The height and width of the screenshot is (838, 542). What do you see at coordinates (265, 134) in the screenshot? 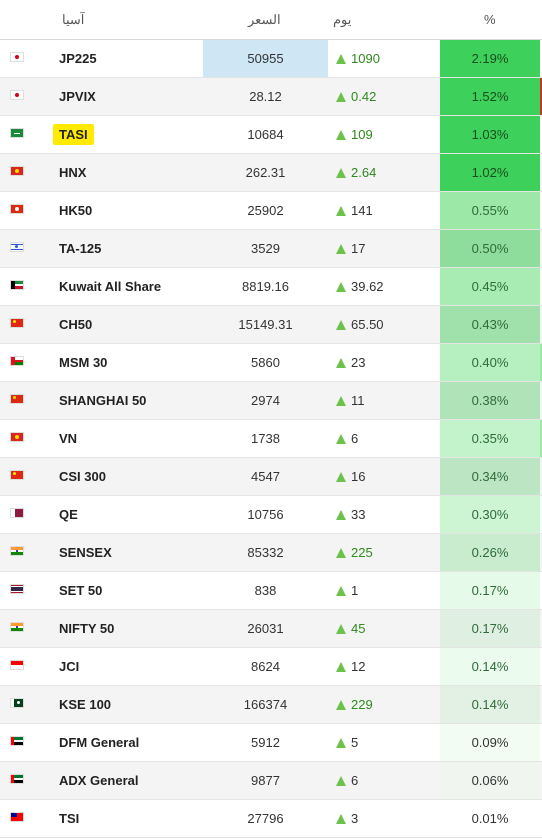
I see `index-price: 10684` at bounding box center [265, 134].